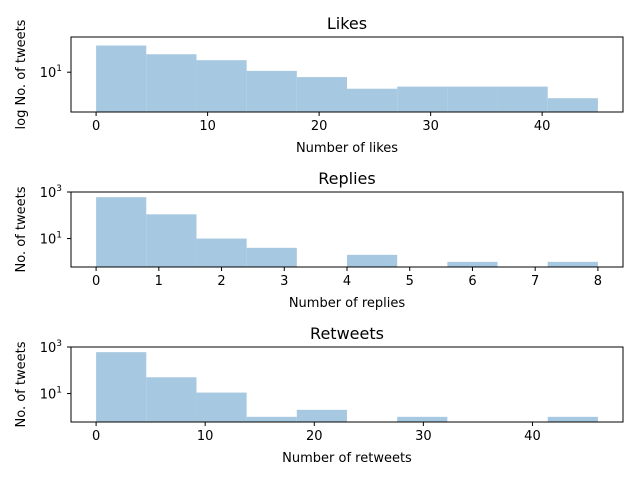  I want to click on y-axis-label: log No. of tweets, so click(21, 74).